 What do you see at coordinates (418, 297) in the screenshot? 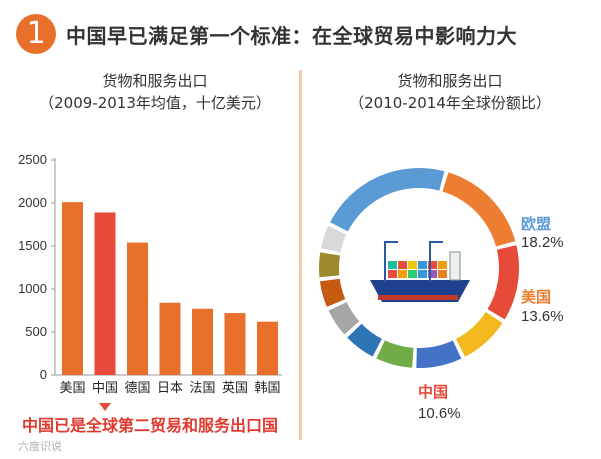
I see `ship-waterline` at bounding box center [418, 297].